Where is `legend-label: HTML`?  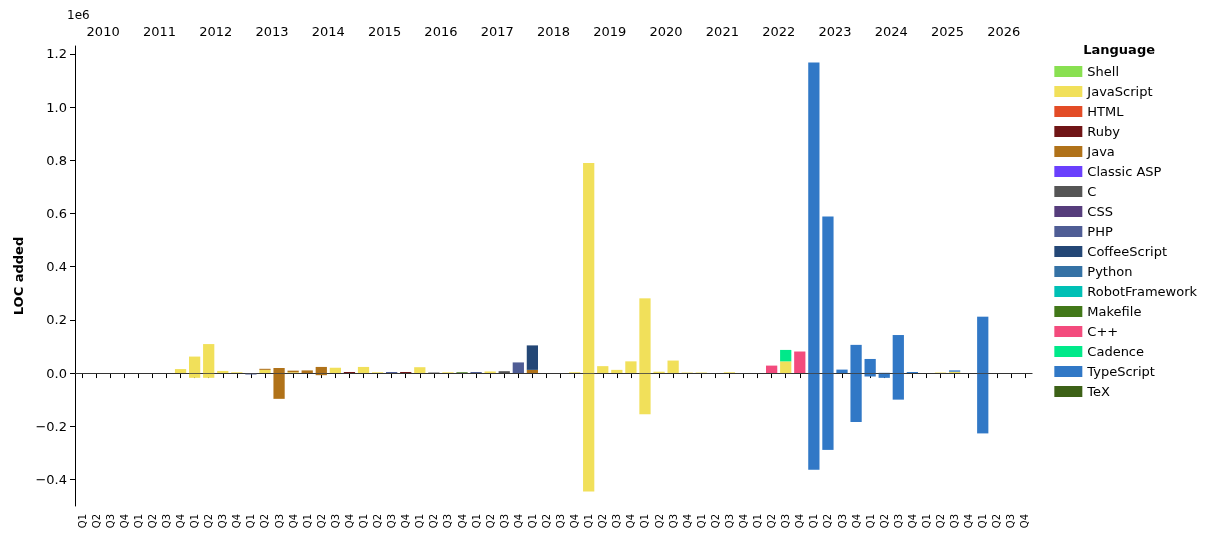 legend-label: HTML is located at coordinates (1106, 111).